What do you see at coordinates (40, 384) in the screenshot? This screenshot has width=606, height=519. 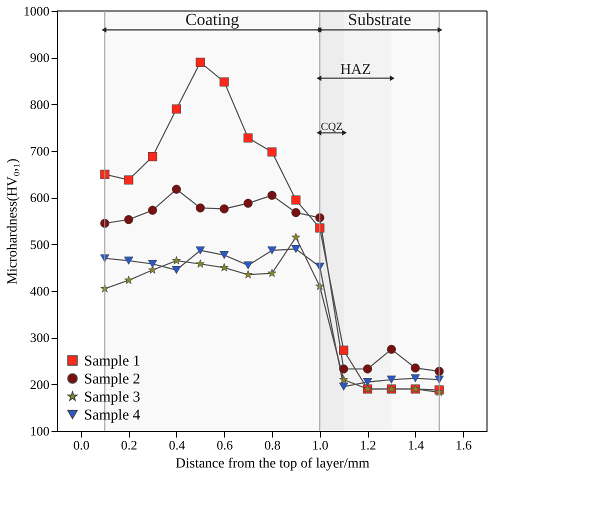 I see `y-tick-label: 200` at bounding box center [40, 384].